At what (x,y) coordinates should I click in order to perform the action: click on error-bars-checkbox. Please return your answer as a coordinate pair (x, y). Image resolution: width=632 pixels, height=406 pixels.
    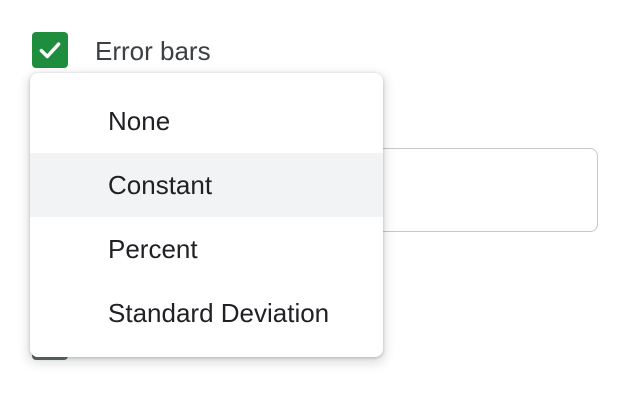
    Looking at the image, I should click on (50, 50).